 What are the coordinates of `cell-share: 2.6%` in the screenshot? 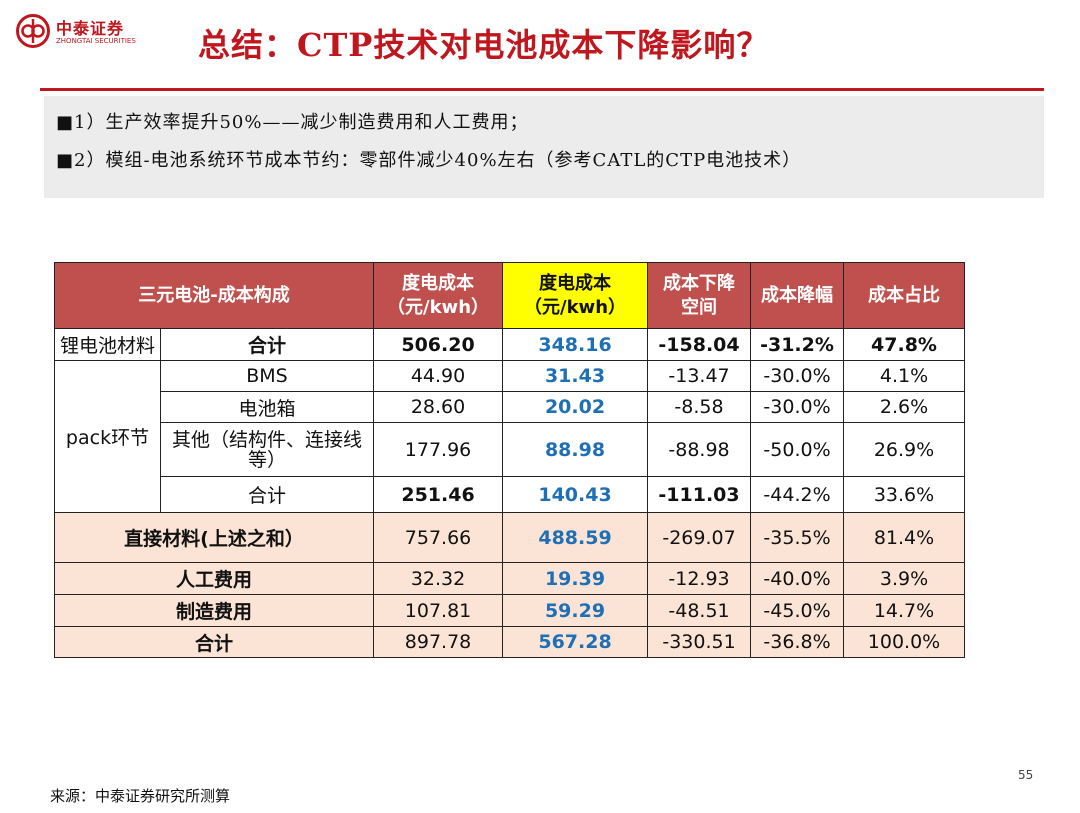 It's located at (904, 407).